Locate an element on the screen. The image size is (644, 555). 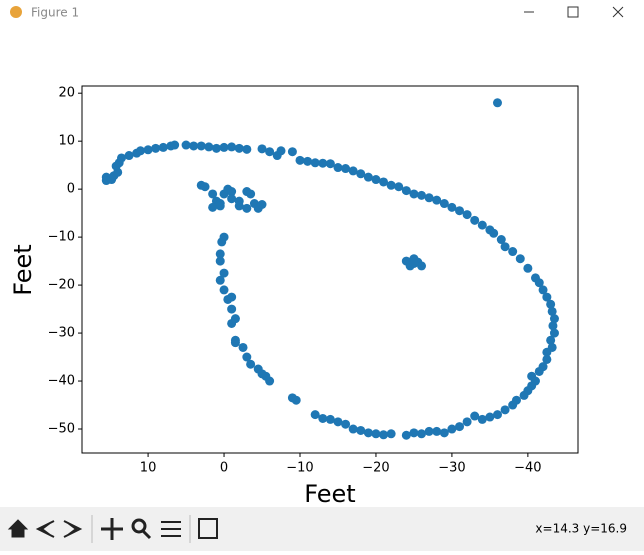
maximize-button is located at coordinates (573, 12).